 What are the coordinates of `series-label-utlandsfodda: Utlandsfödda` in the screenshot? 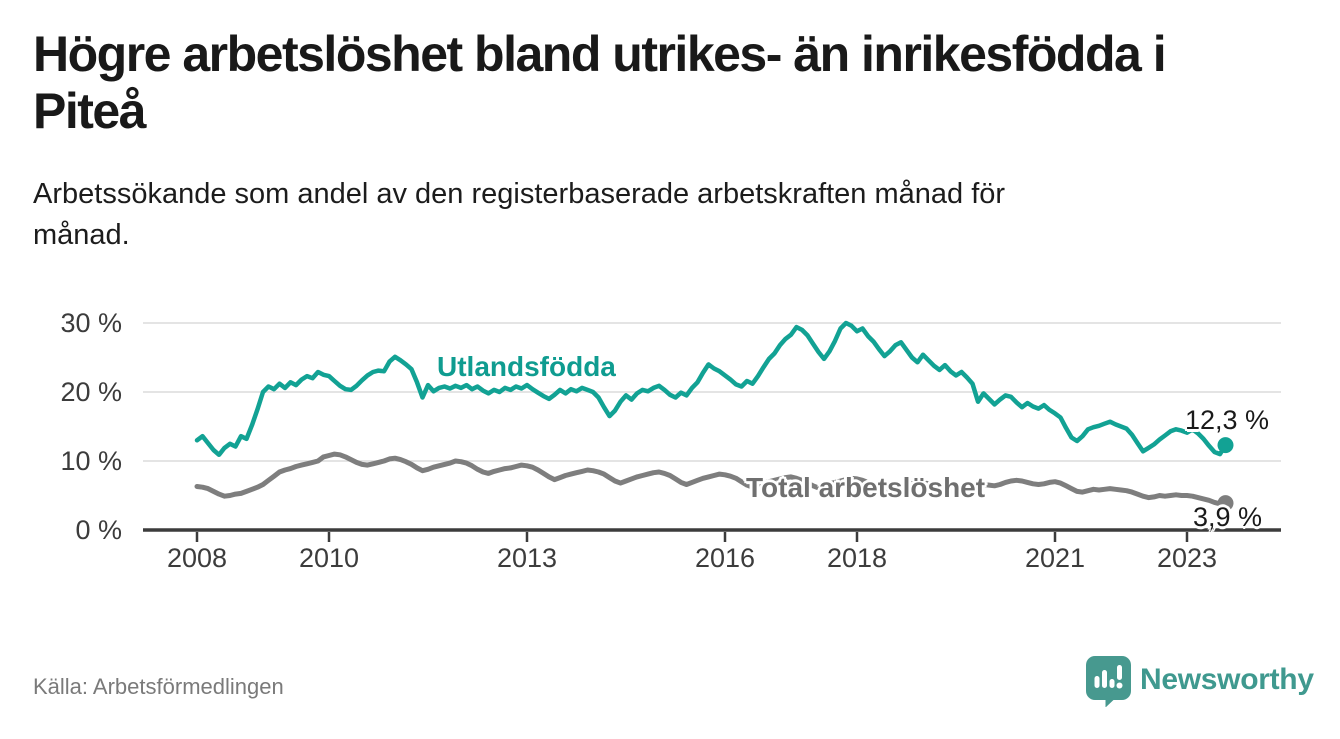 It's located at (526, 366).